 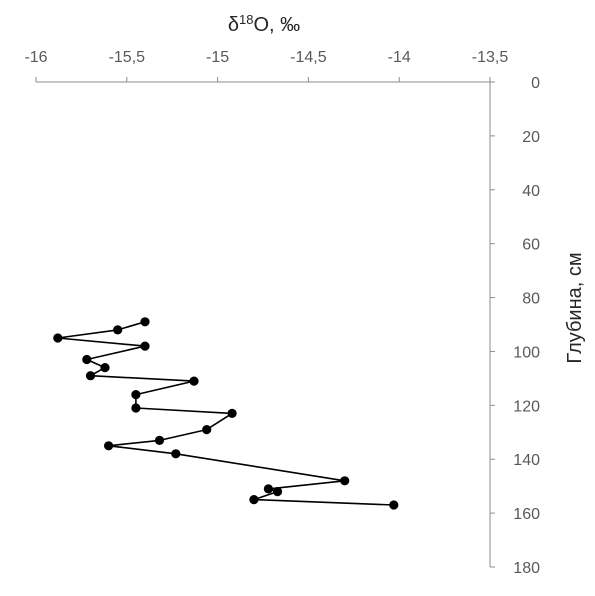 What do you see at coordinates (531, 299) in the screenshot?
I see `y-tick-label: 80` at bounding box center [531, 299].